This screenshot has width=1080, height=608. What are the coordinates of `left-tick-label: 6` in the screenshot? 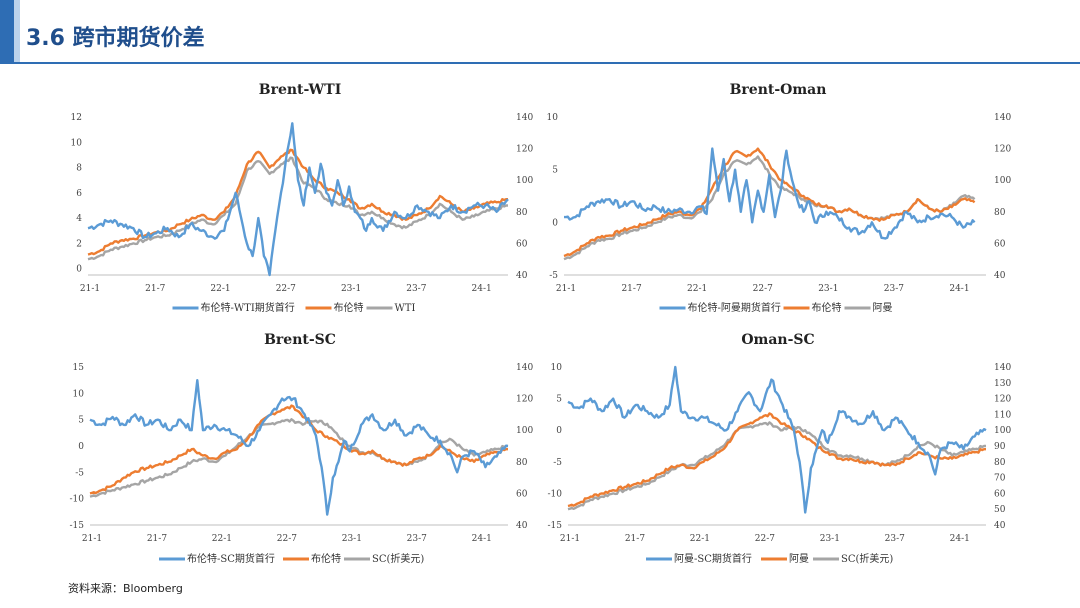 It's located at (79, 194).